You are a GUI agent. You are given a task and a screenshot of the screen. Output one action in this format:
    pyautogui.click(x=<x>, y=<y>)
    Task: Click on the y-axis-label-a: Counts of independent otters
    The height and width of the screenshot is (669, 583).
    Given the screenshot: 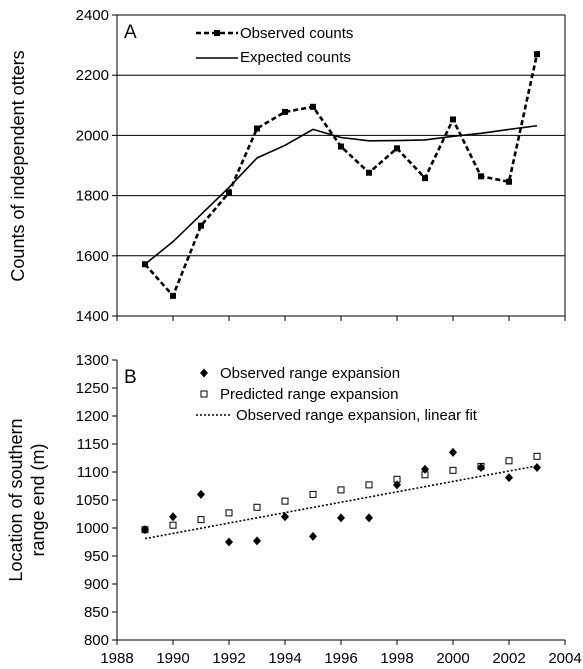 What is the action you would take?
    pyautogui.click(x=18, y=165)
    